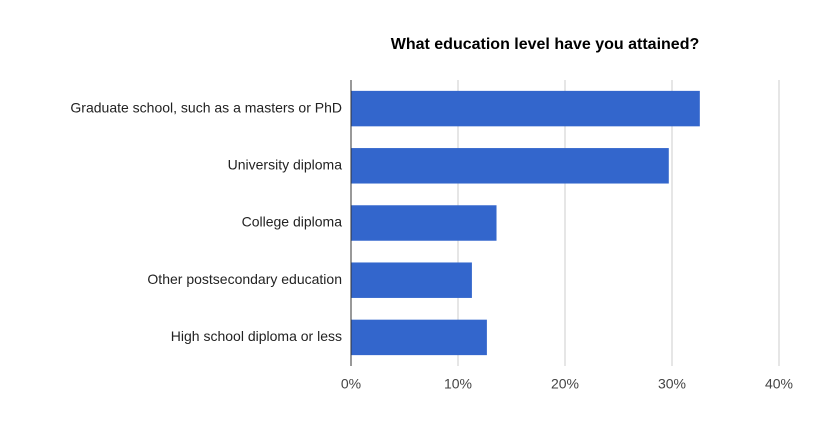 The image size is (839, 423). Describe the element at coordinates (779, 384) in the screenshot. I see `x-tick-label: 40%` at that location.